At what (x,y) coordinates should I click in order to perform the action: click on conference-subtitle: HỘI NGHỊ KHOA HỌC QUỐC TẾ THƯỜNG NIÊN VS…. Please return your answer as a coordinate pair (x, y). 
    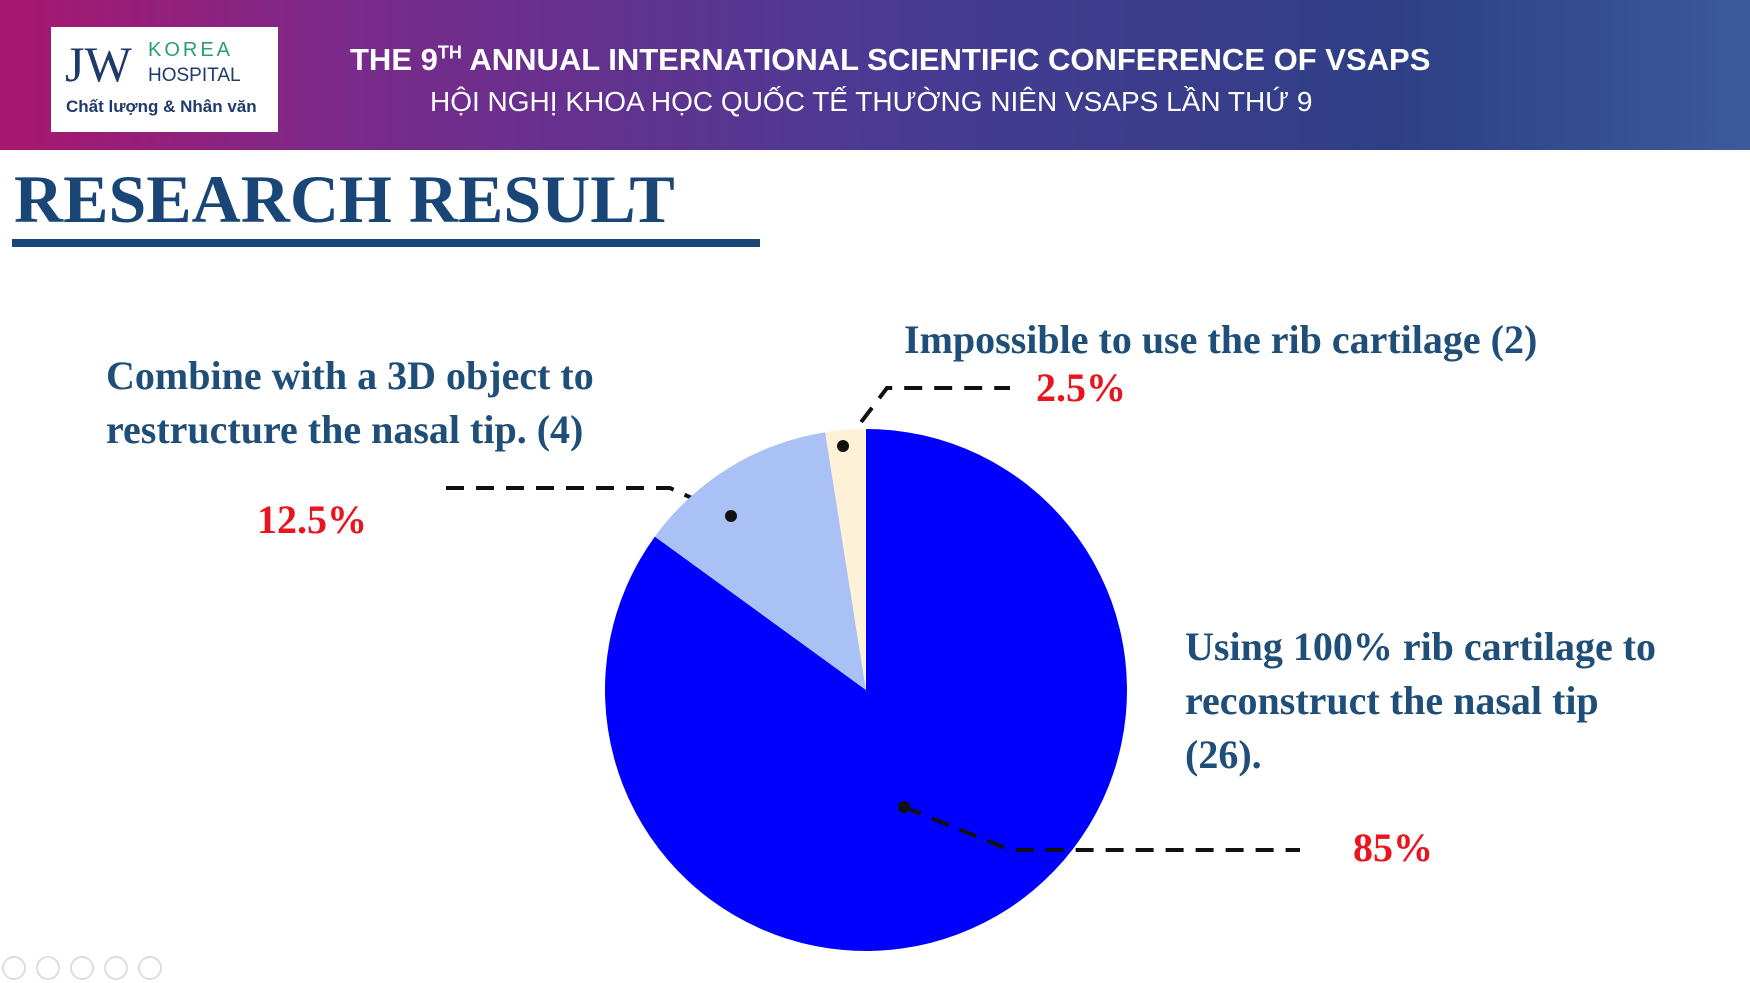
    Looking at the image, I should click on (871, 101).